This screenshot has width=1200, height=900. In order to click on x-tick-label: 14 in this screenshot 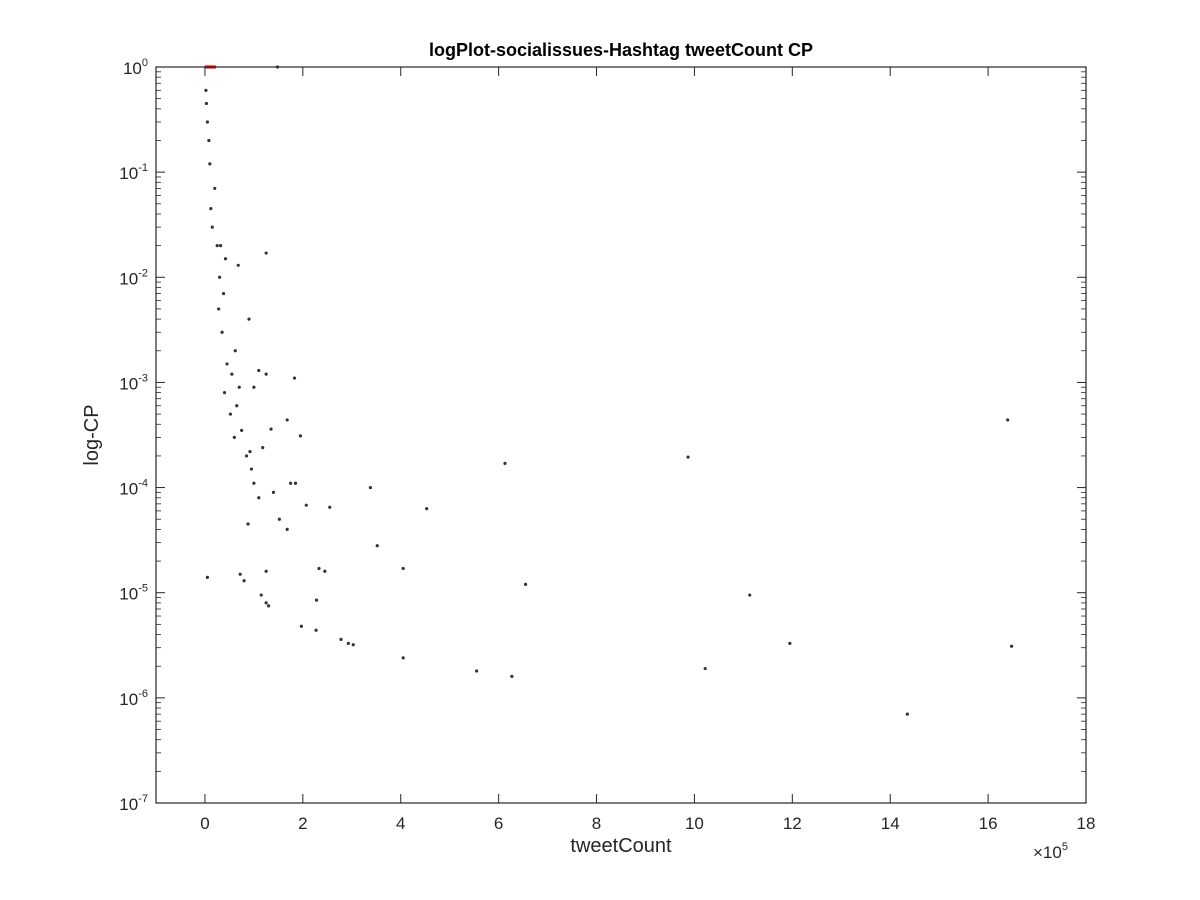, I will do `click(890, 823)`.